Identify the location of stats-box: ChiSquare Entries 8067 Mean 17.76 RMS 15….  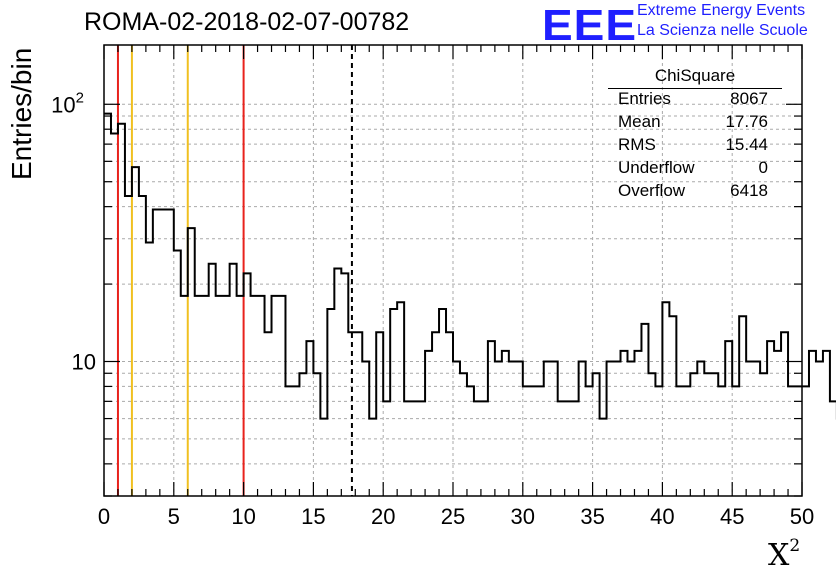
(695, 135).